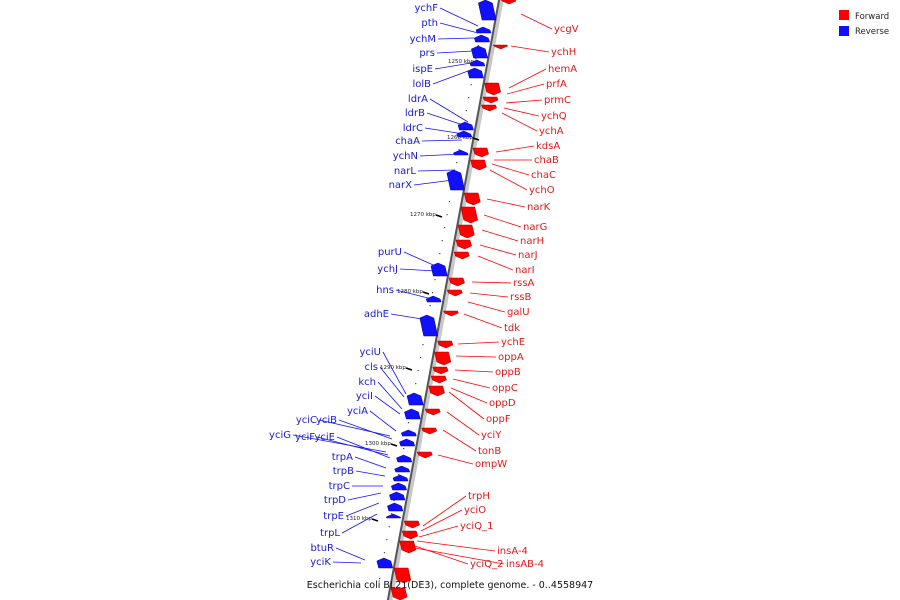  What do you see at coordinates (512, 328) in the screenshot?
I see `forward-gene-label: tdk` at bounding box center [512, 328].